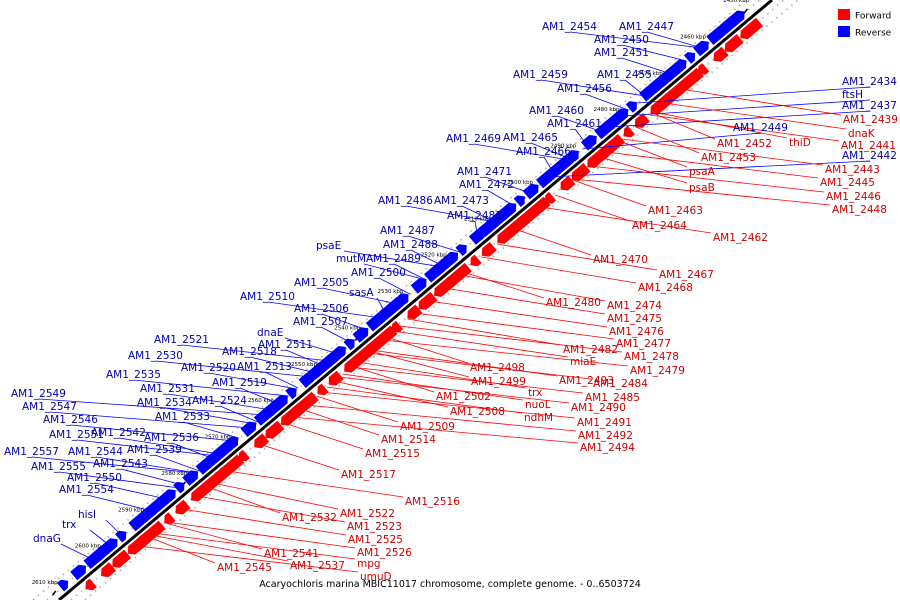  I want to click on forward-gene-label: AM1_2509, so click(427, 427).